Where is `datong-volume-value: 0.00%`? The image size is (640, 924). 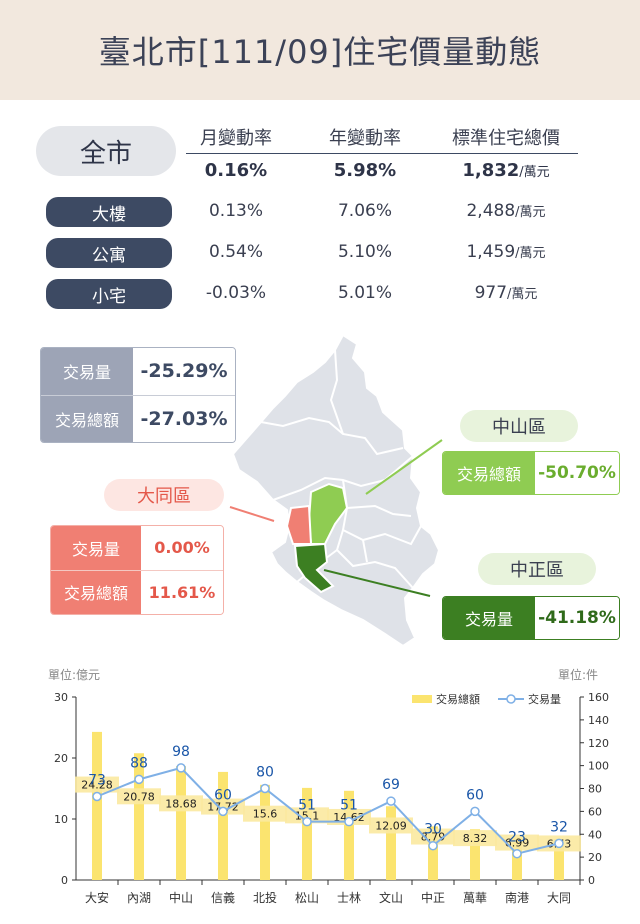 datong-volume-value: 0.00% is located at coordinates (182, 548).